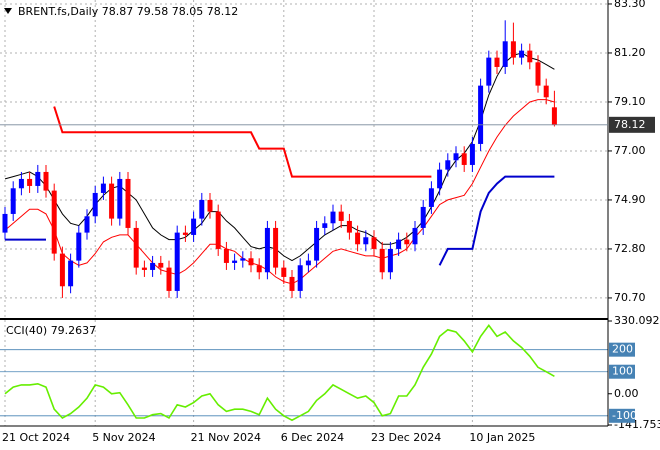 The width and height of the screenshot is (660, 450). I want to click on last-price-label: 78.12, so click(630, 124).